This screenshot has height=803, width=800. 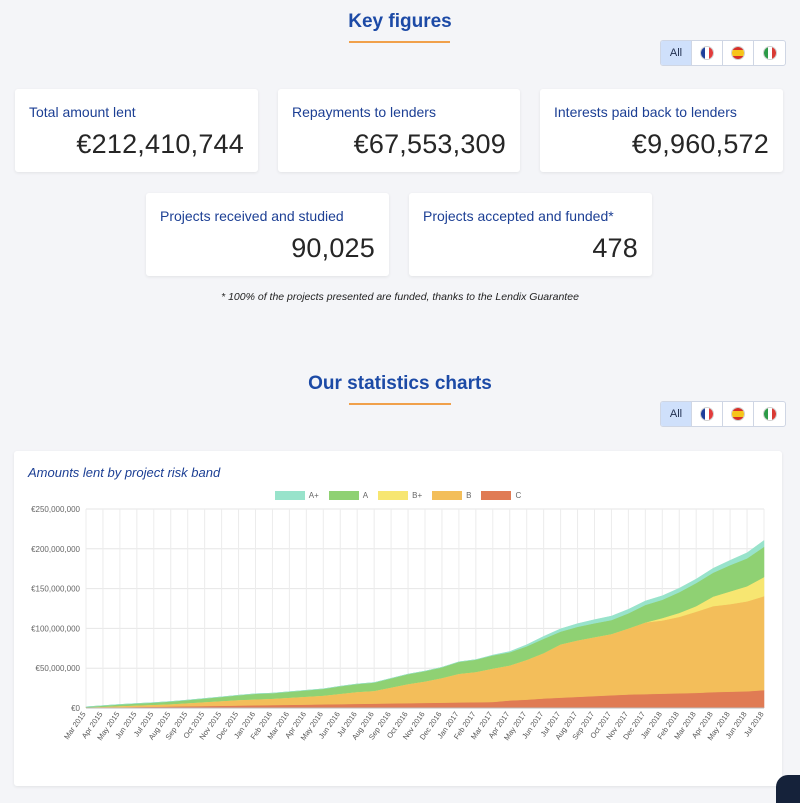 I want to click on card-label: Interests paid back to lenders, so click(x=645, y=112).